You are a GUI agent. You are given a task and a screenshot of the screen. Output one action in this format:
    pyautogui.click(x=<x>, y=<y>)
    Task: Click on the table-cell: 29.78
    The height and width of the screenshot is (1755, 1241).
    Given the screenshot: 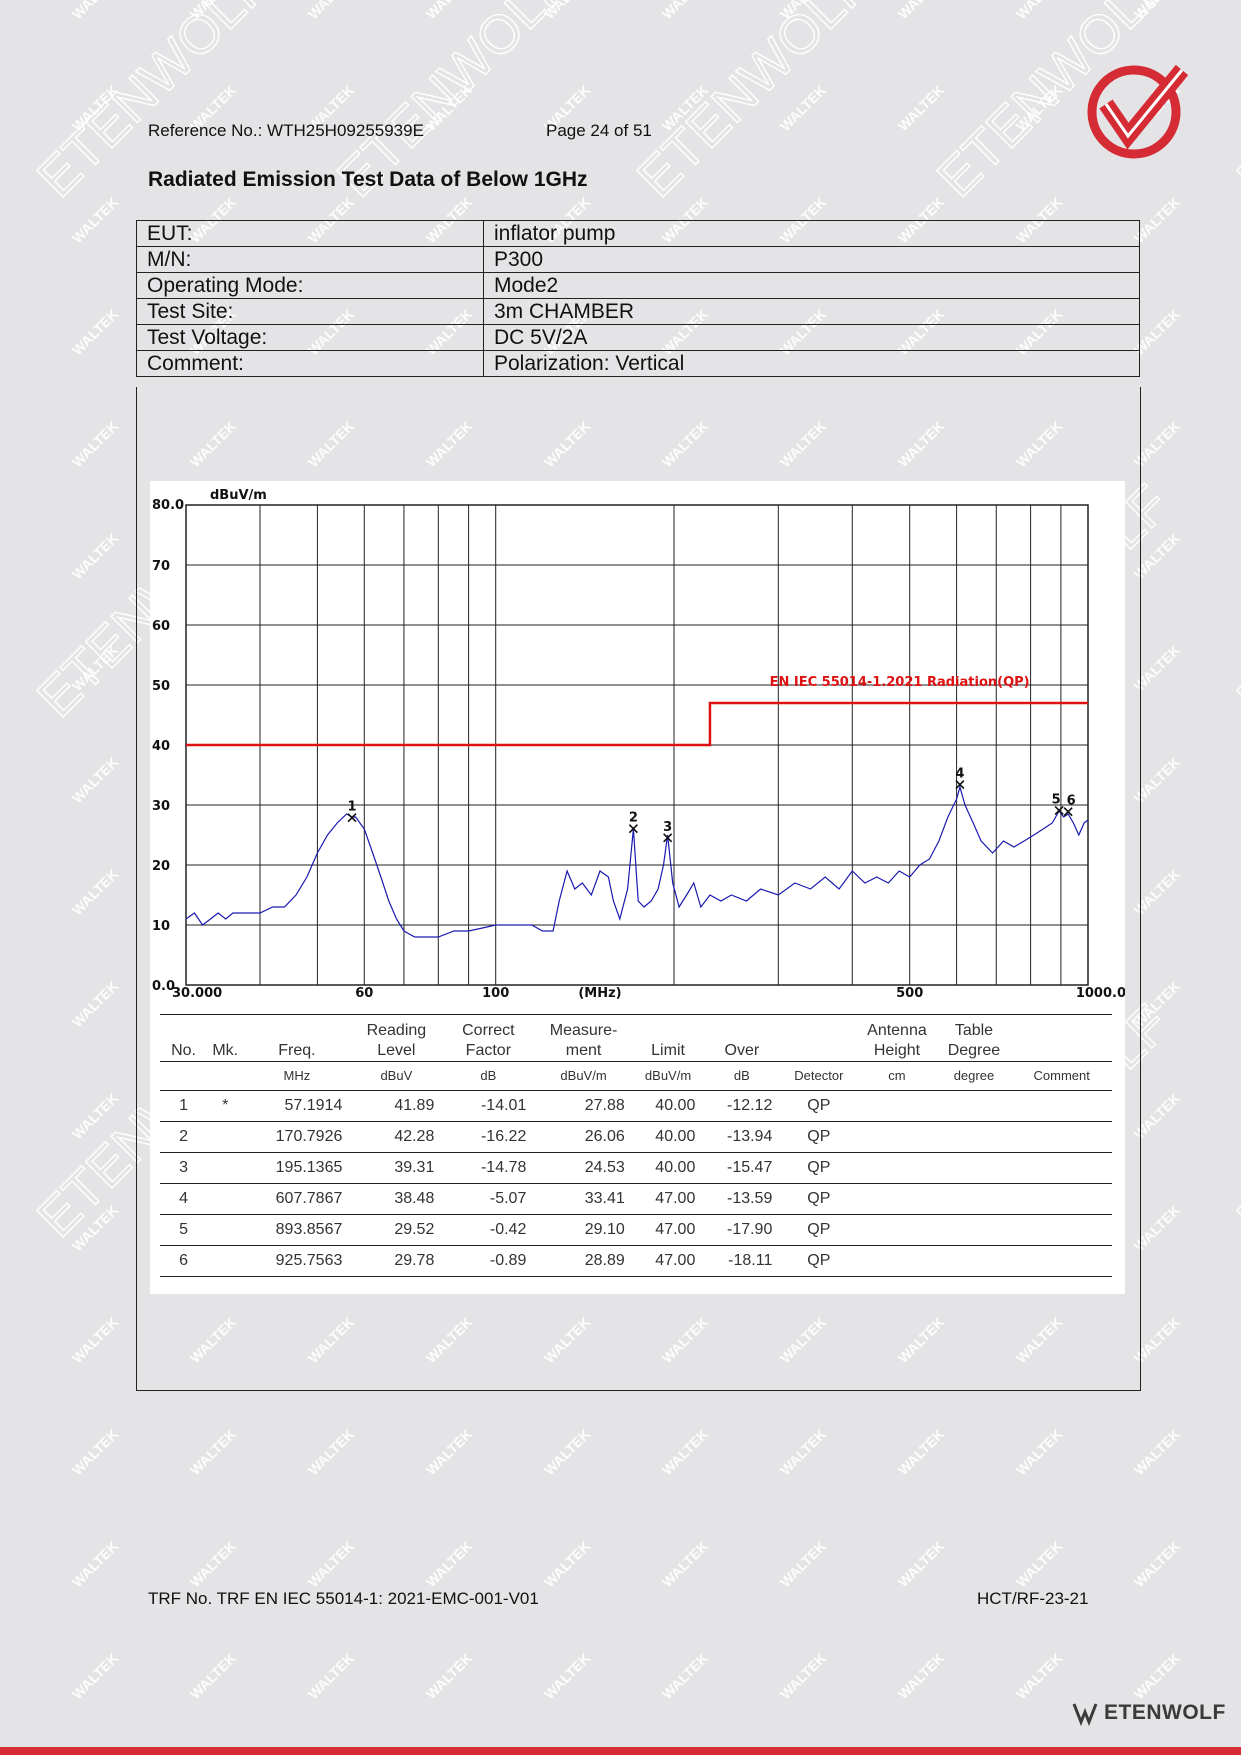 What is the action you would take?
    pyautogui.click(x=396, y=1261)
    